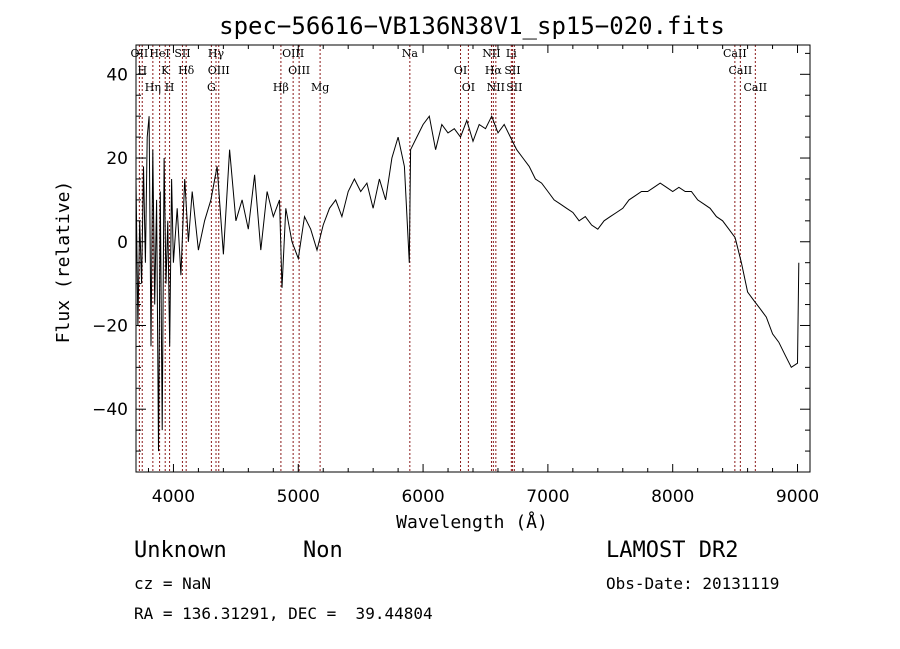 This screenshot has height=649, width=900. Describe the element at coordinates (211, 87) in the screenshot. I see `spectral-line-label: G` at that location.